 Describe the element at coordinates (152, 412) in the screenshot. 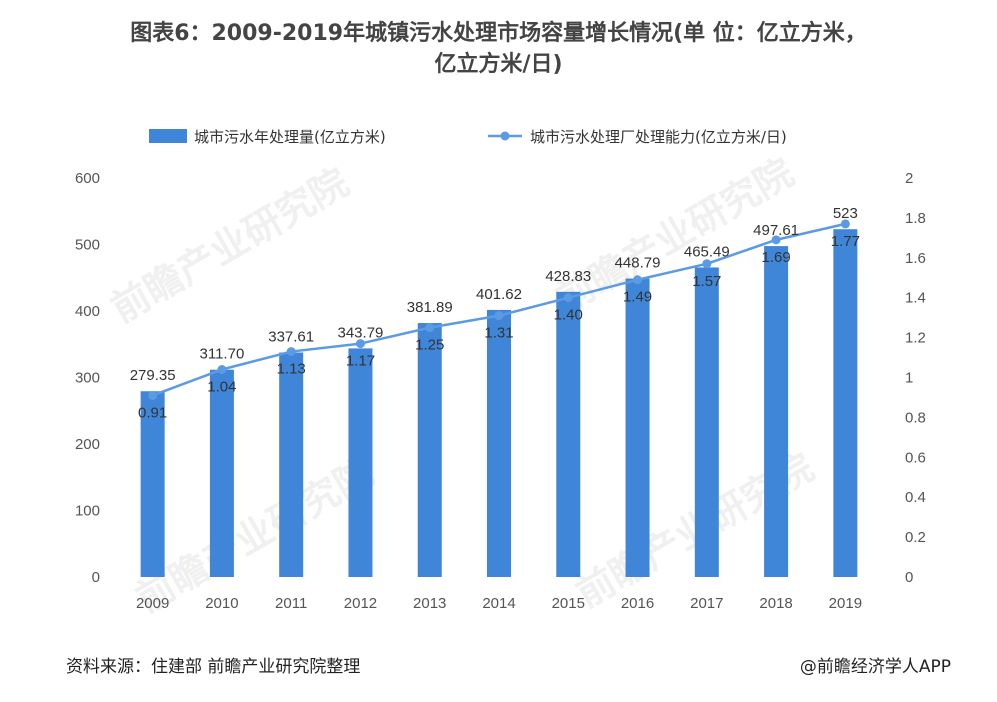

I see `line-data-label: 0.91` at that location.